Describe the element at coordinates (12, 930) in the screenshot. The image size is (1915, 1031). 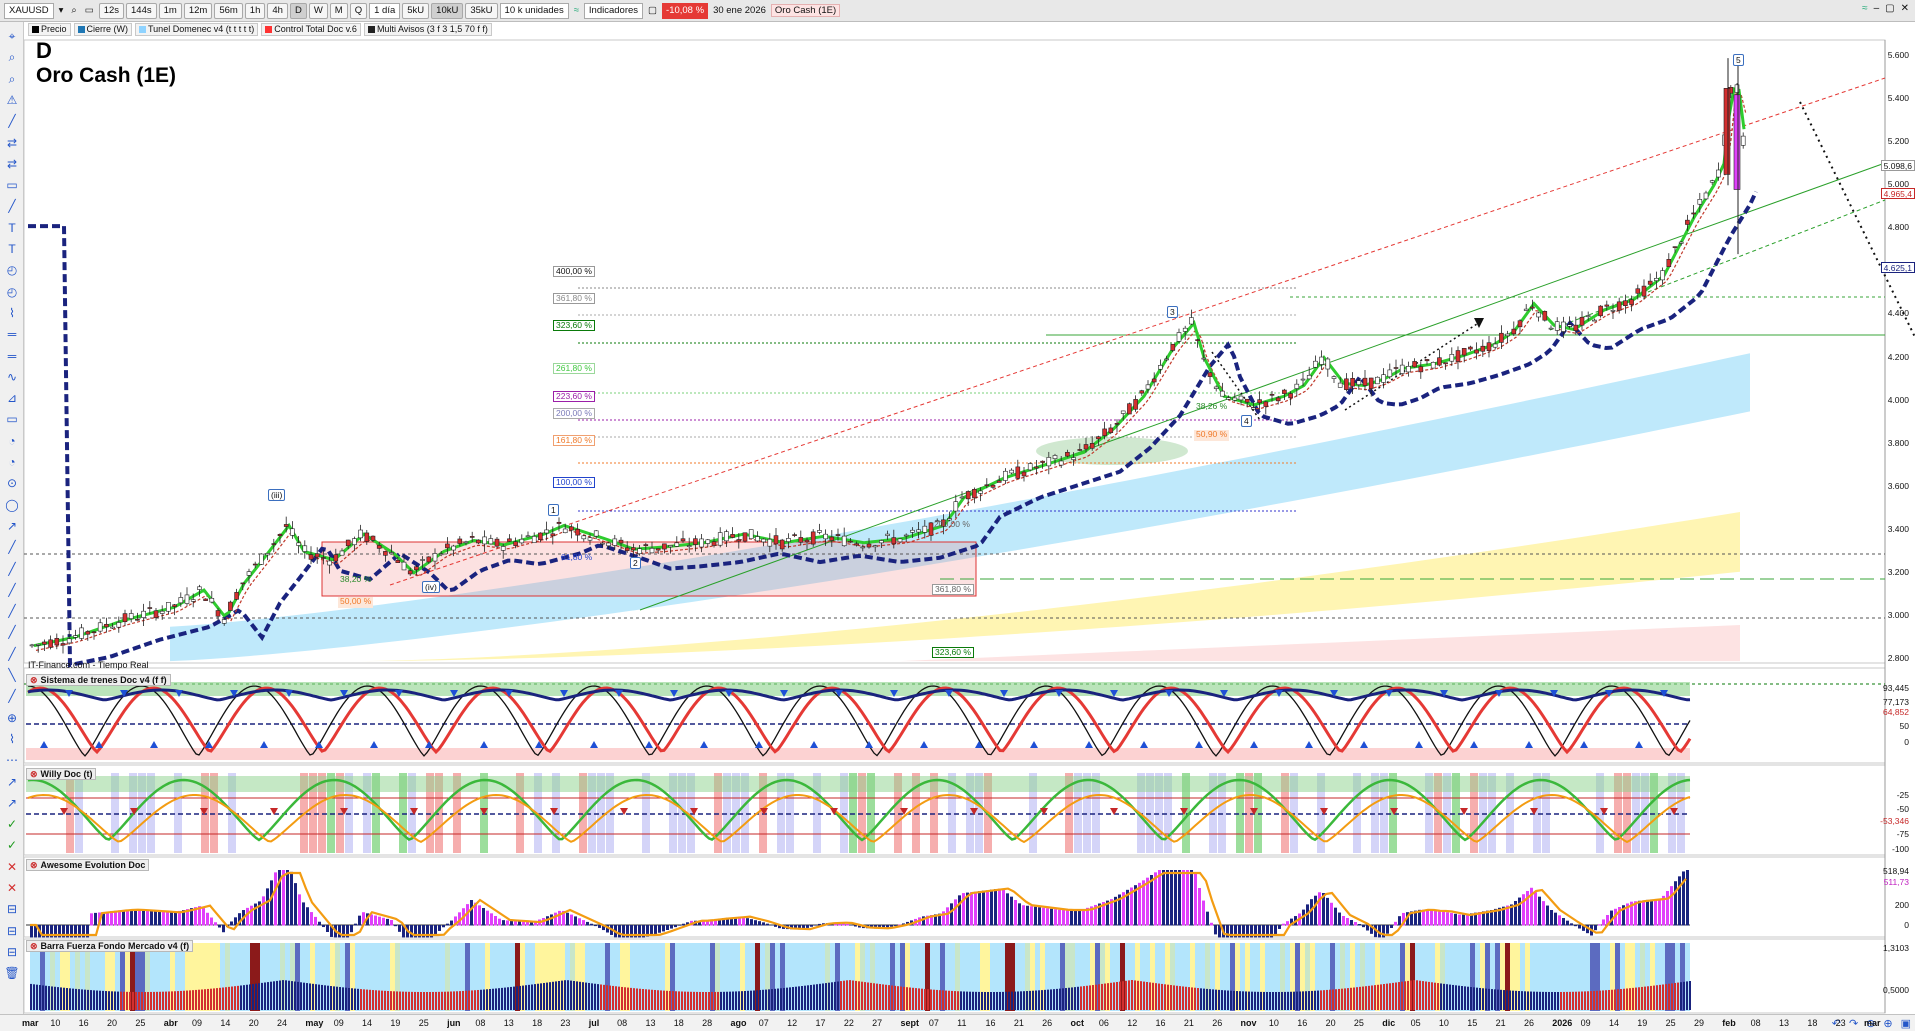
I see `drawing-tool-icon: ⊟` at that location.